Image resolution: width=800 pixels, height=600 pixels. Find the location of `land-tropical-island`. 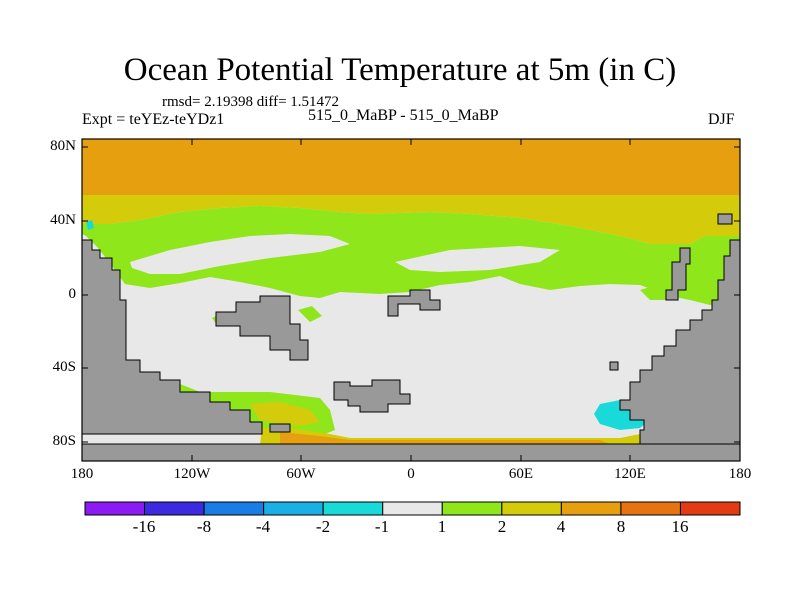

land-tropical-island is located at coordinates (414, 303).